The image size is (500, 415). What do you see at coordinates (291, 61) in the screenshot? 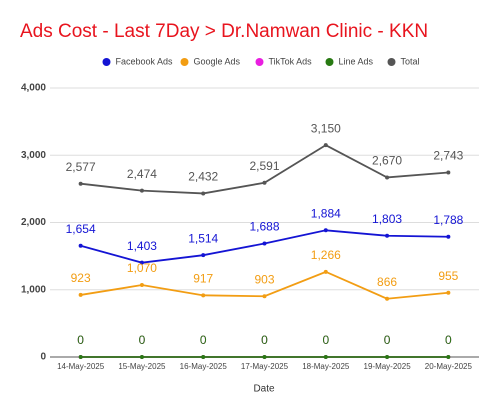
I see `legend-label: TikTok Ads` at bounding box center [291, 61].